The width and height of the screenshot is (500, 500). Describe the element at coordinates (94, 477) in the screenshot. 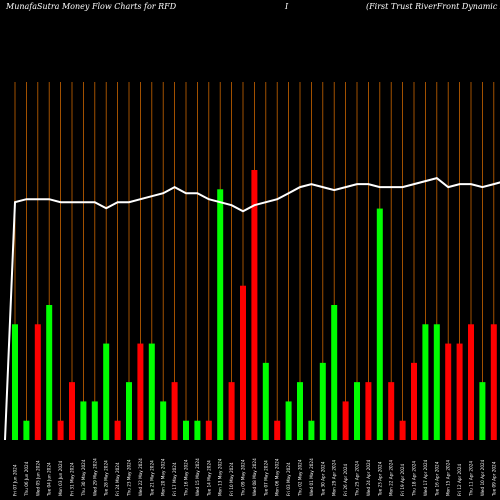

I see `x-tick-label: Wed 29 May 2024` at that location.